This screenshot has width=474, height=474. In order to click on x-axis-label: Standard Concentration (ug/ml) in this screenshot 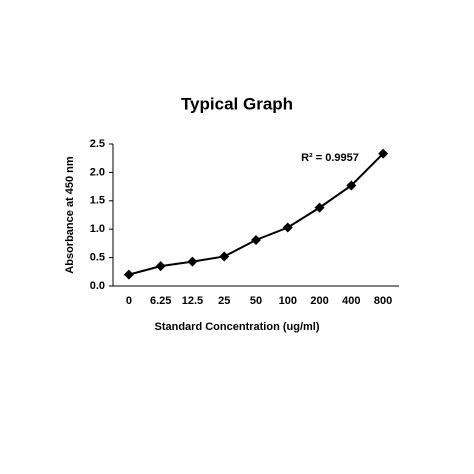, I will do `click(237, 327)`.